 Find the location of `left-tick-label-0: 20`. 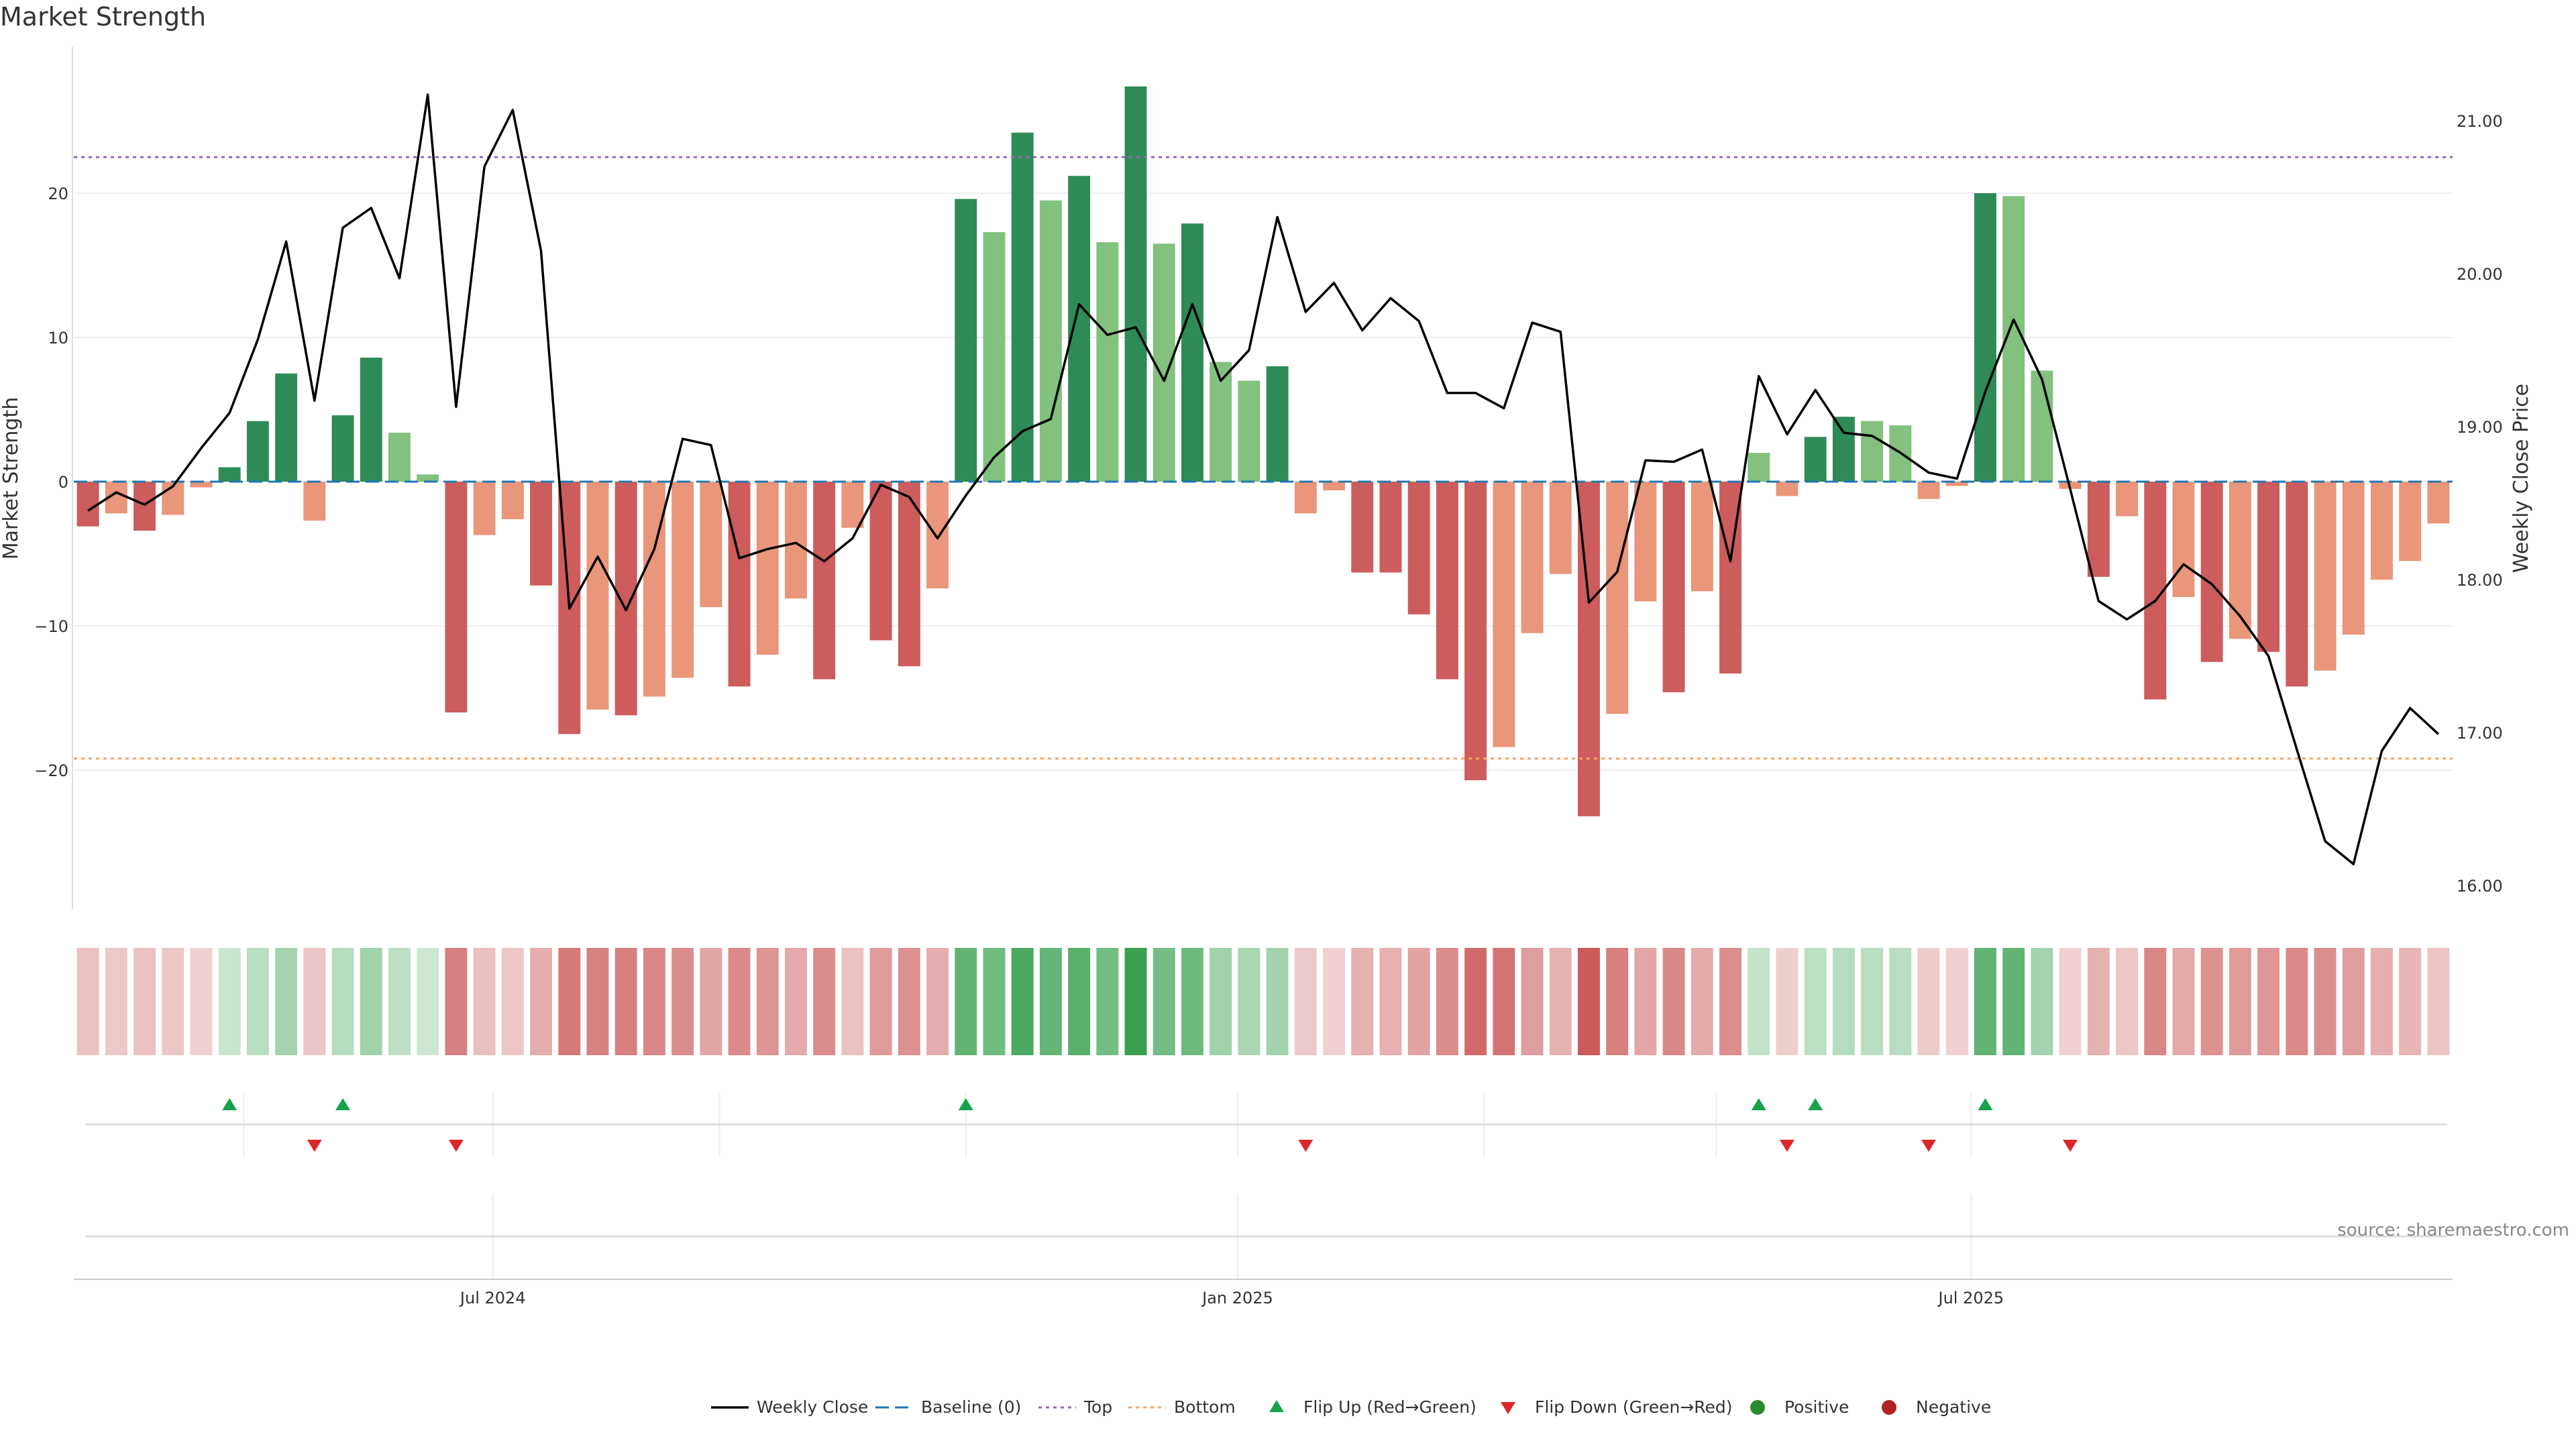

left-tick-label-0: 20 is located at coordinates (58, 193).